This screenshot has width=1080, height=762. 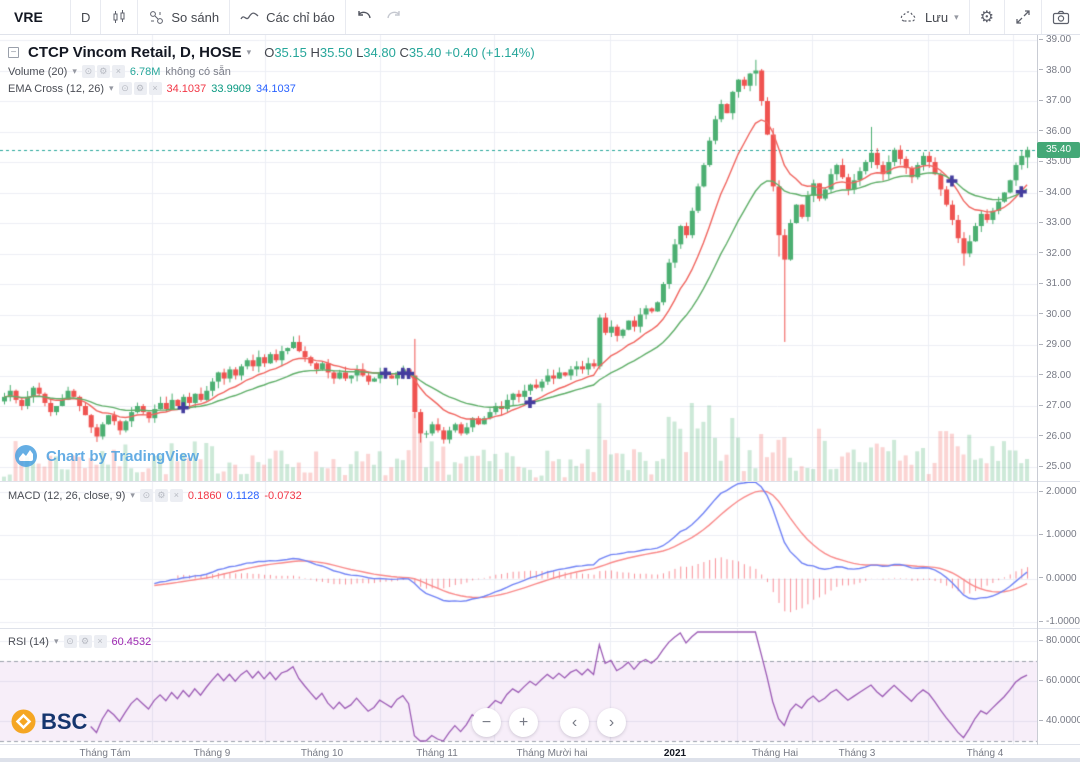 What do you see at coordinates (1058, 535) in the screenshot?
I see `axis-tick-label: 1.0000` at bounding box center [1058, 535].